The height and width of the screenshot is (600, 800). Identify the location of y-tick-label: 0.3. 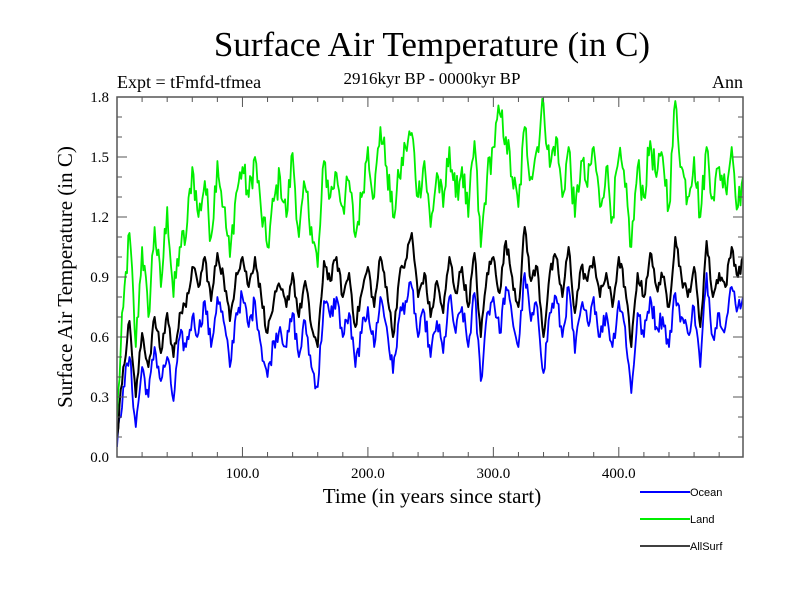
(99, 398).